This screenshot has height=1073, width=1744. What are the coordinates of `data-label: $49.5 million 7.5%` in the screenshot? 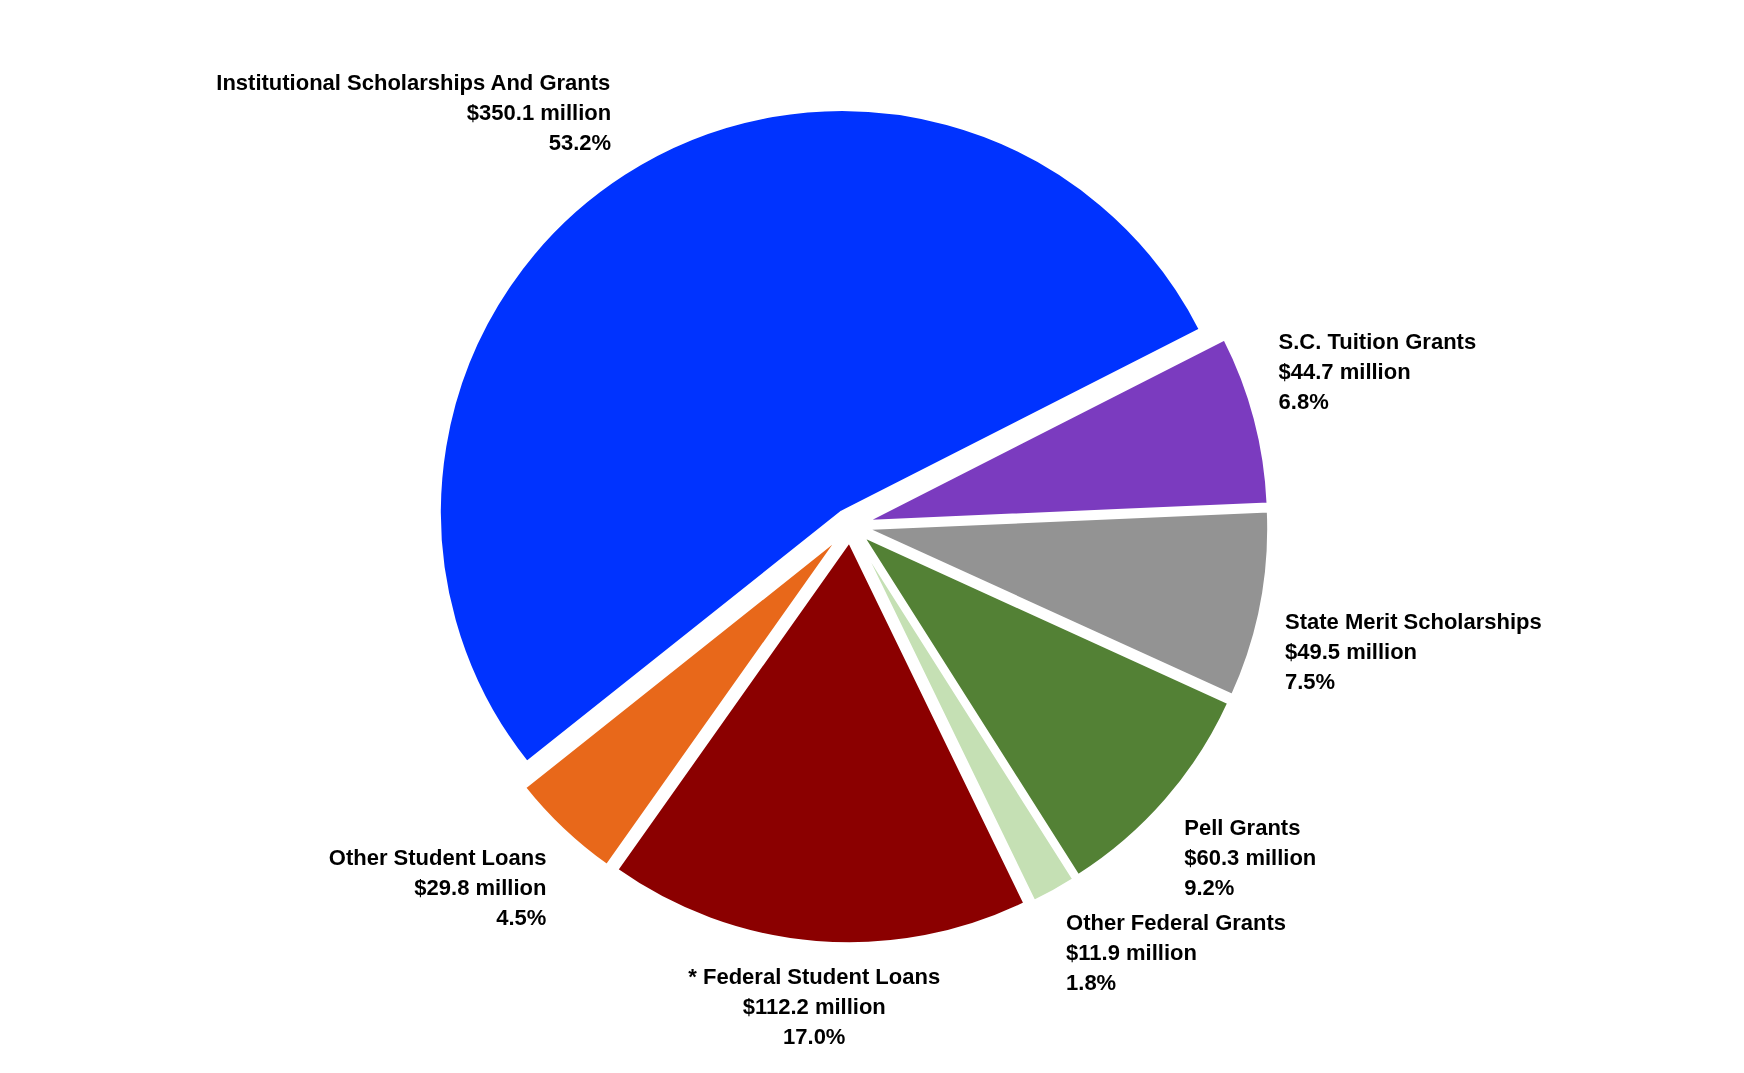 It's located at (1351, 667).